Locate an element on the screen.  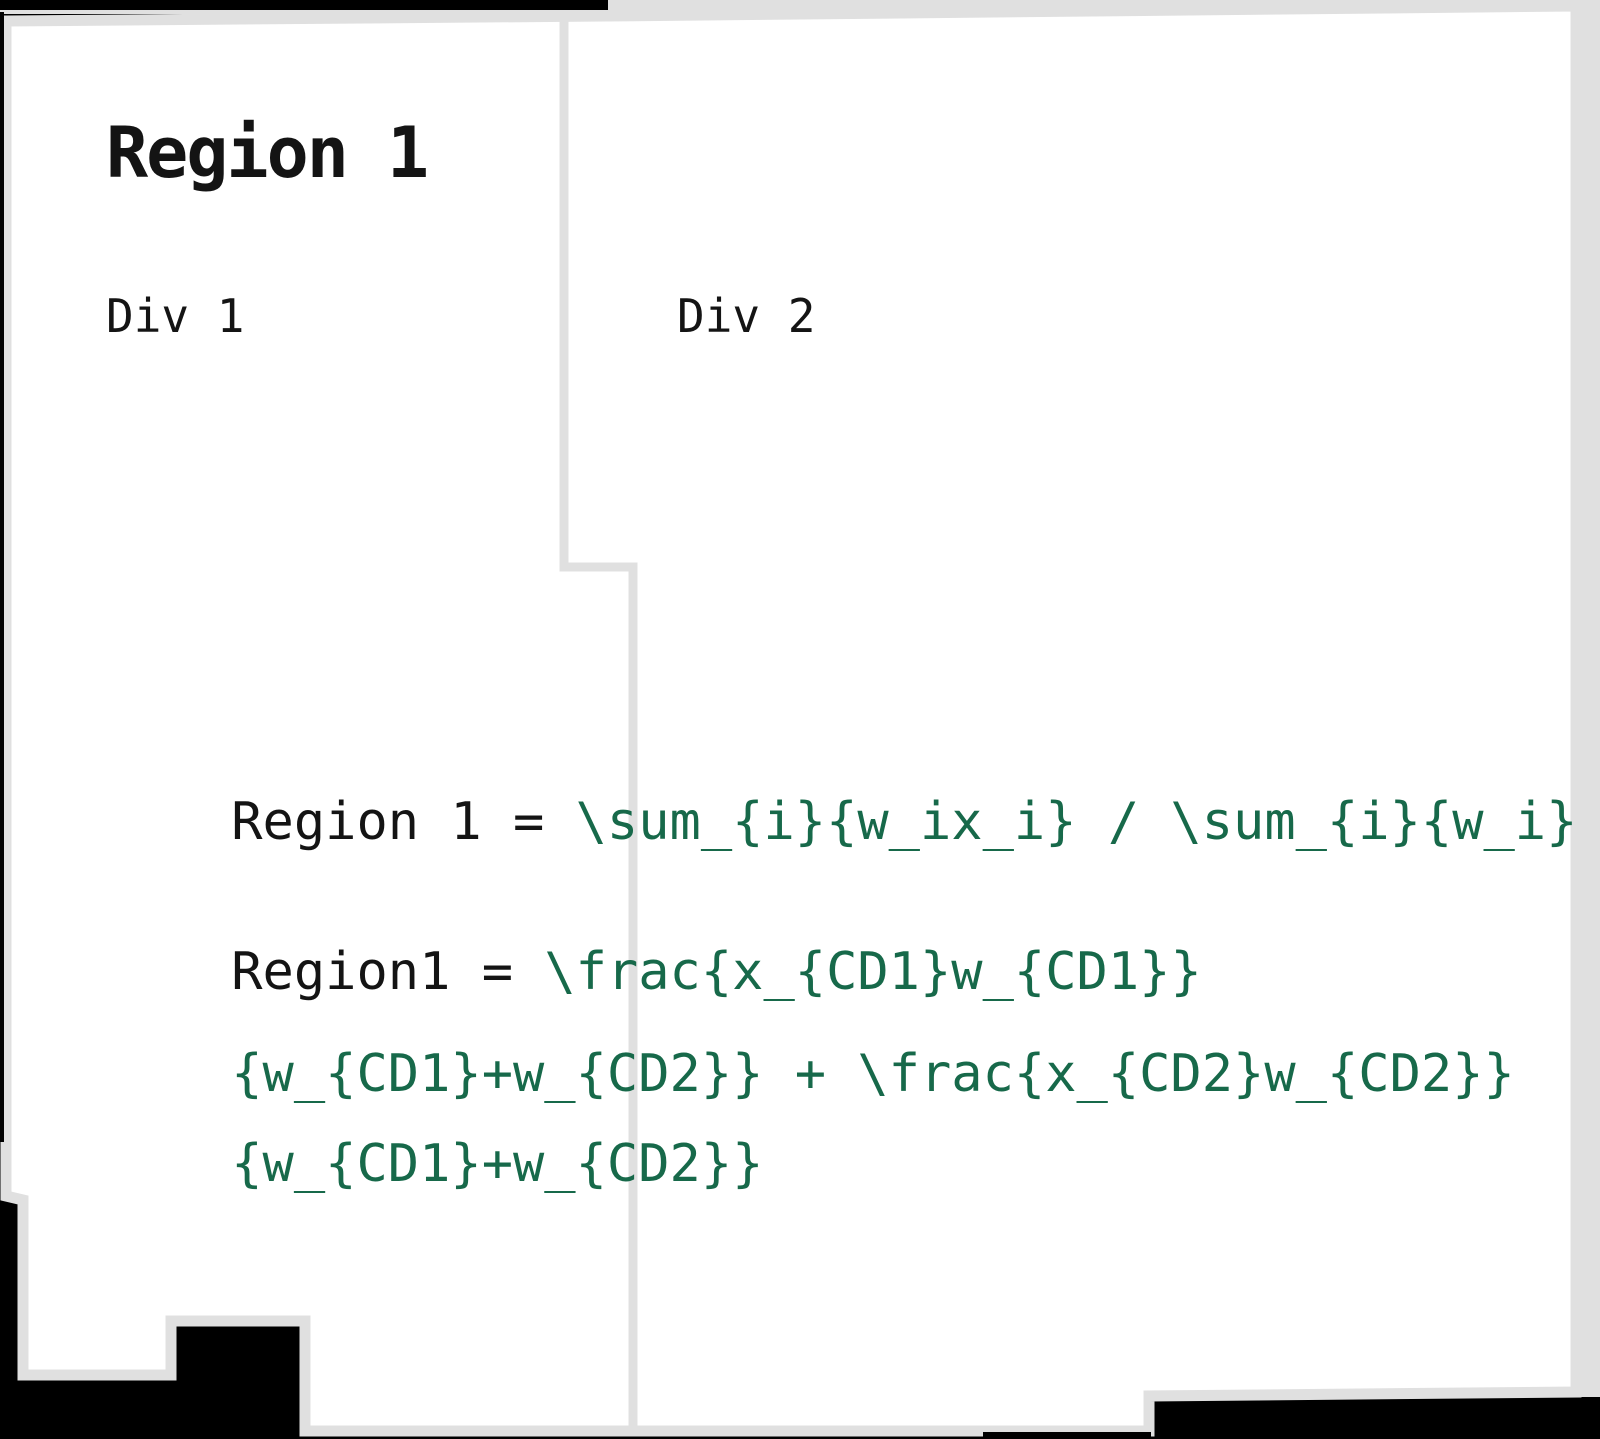
top-black-bar is located at coordinates (304, 5).